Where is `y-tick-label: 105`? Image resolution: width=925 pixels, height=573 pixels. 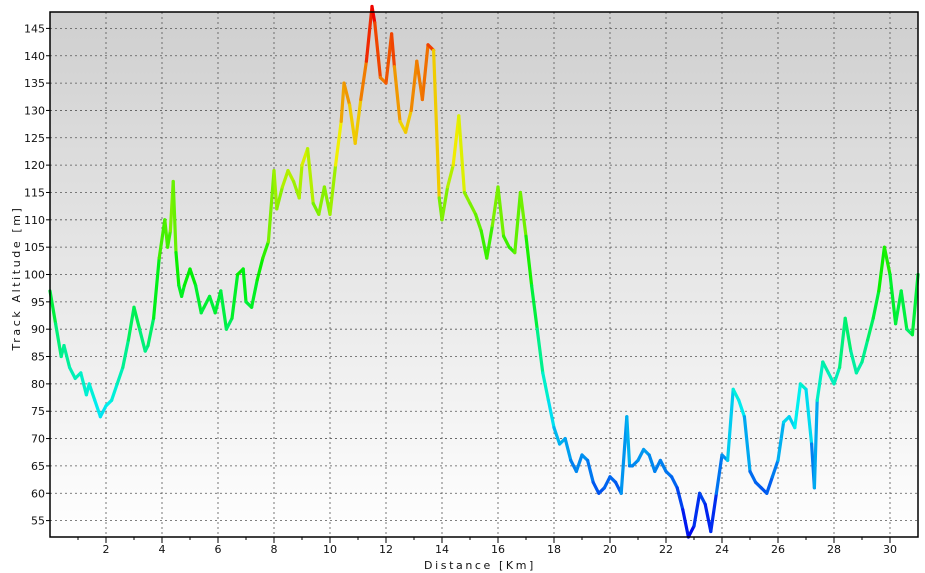 y-tick-label: 105 is located at coordinates (34, 247).